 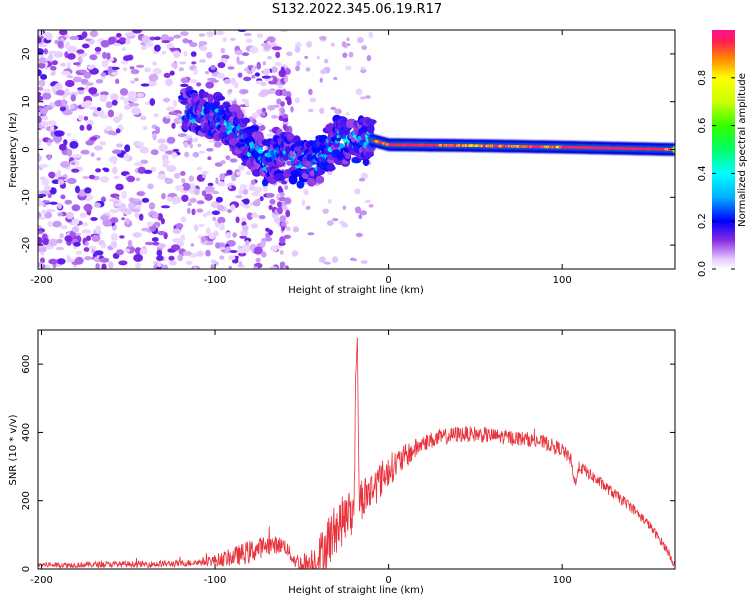 What do you see at coordinates (13, 449) in the screenshot?
I see `snr-ylabel: SNR (10 * v/v)` at bounding box center [13, 449].